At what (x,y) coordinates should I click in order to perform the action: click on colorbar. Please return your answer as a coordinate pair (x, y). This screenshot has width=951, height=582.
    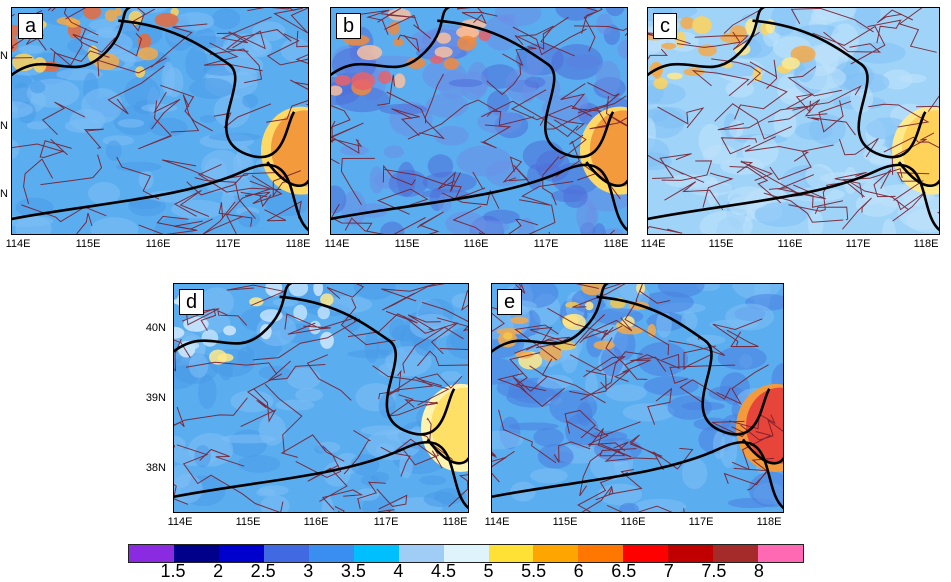
    Looking at the image, I should click on (466, 553).